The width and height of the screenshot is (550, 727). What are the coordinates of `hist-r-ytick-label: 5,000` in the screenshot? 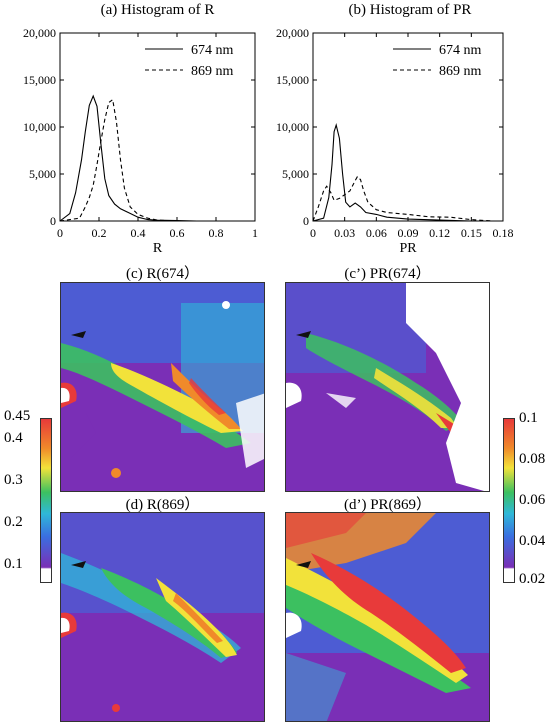 It's located at (42, 174).